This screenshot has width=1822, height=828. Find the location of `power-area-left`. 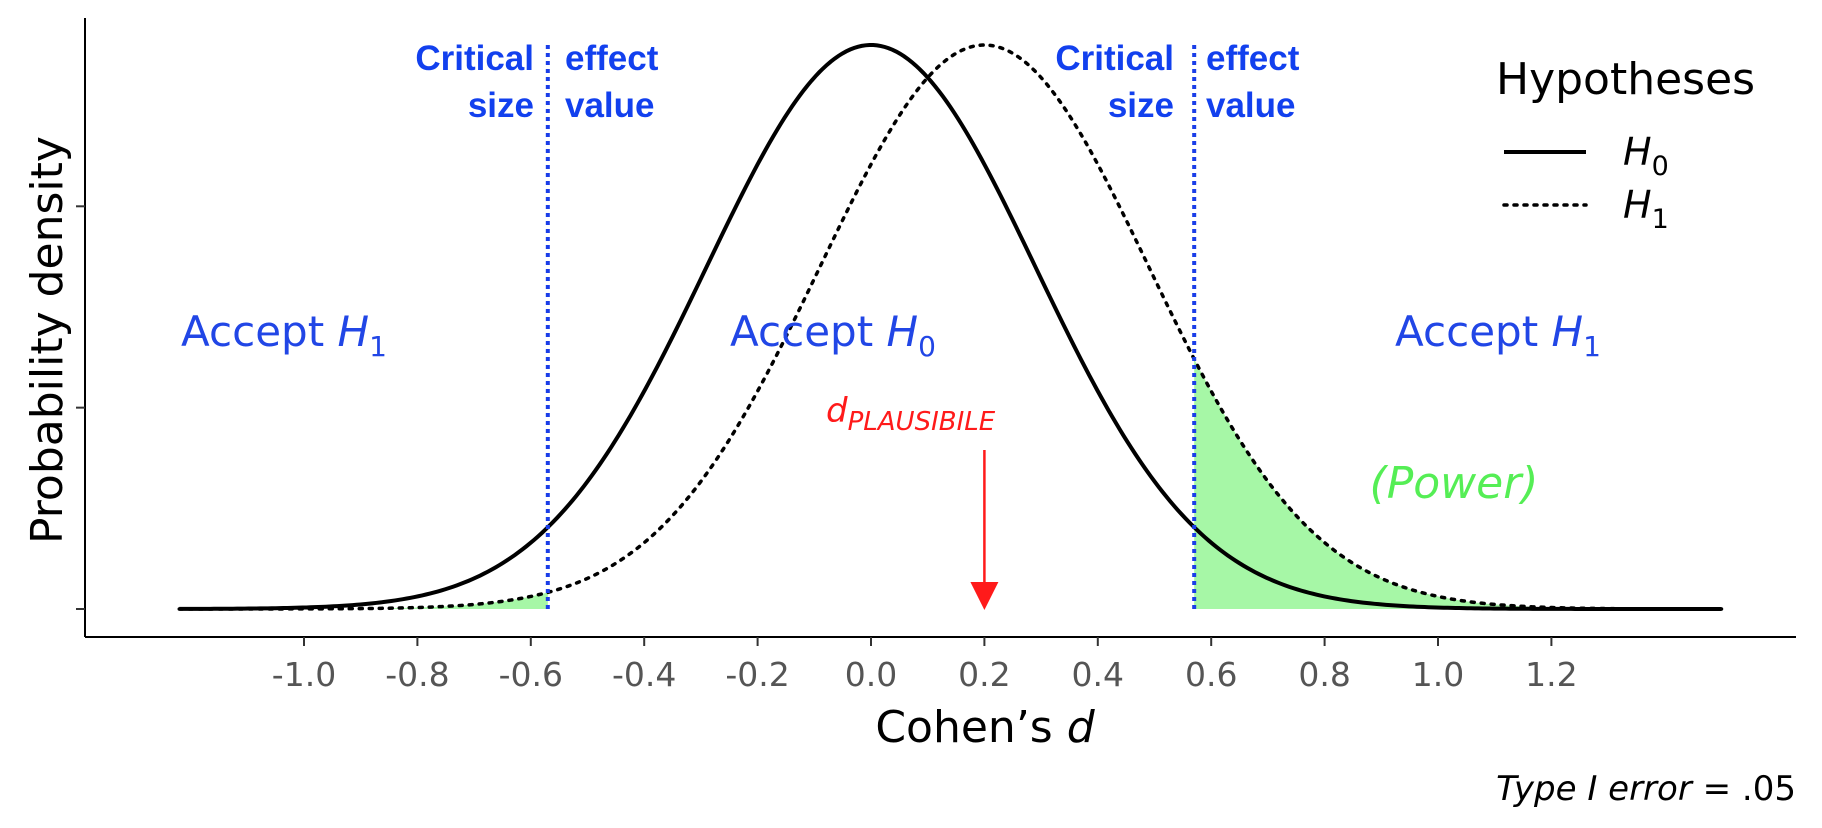

power-area-left is located at coordinates (468, 600).